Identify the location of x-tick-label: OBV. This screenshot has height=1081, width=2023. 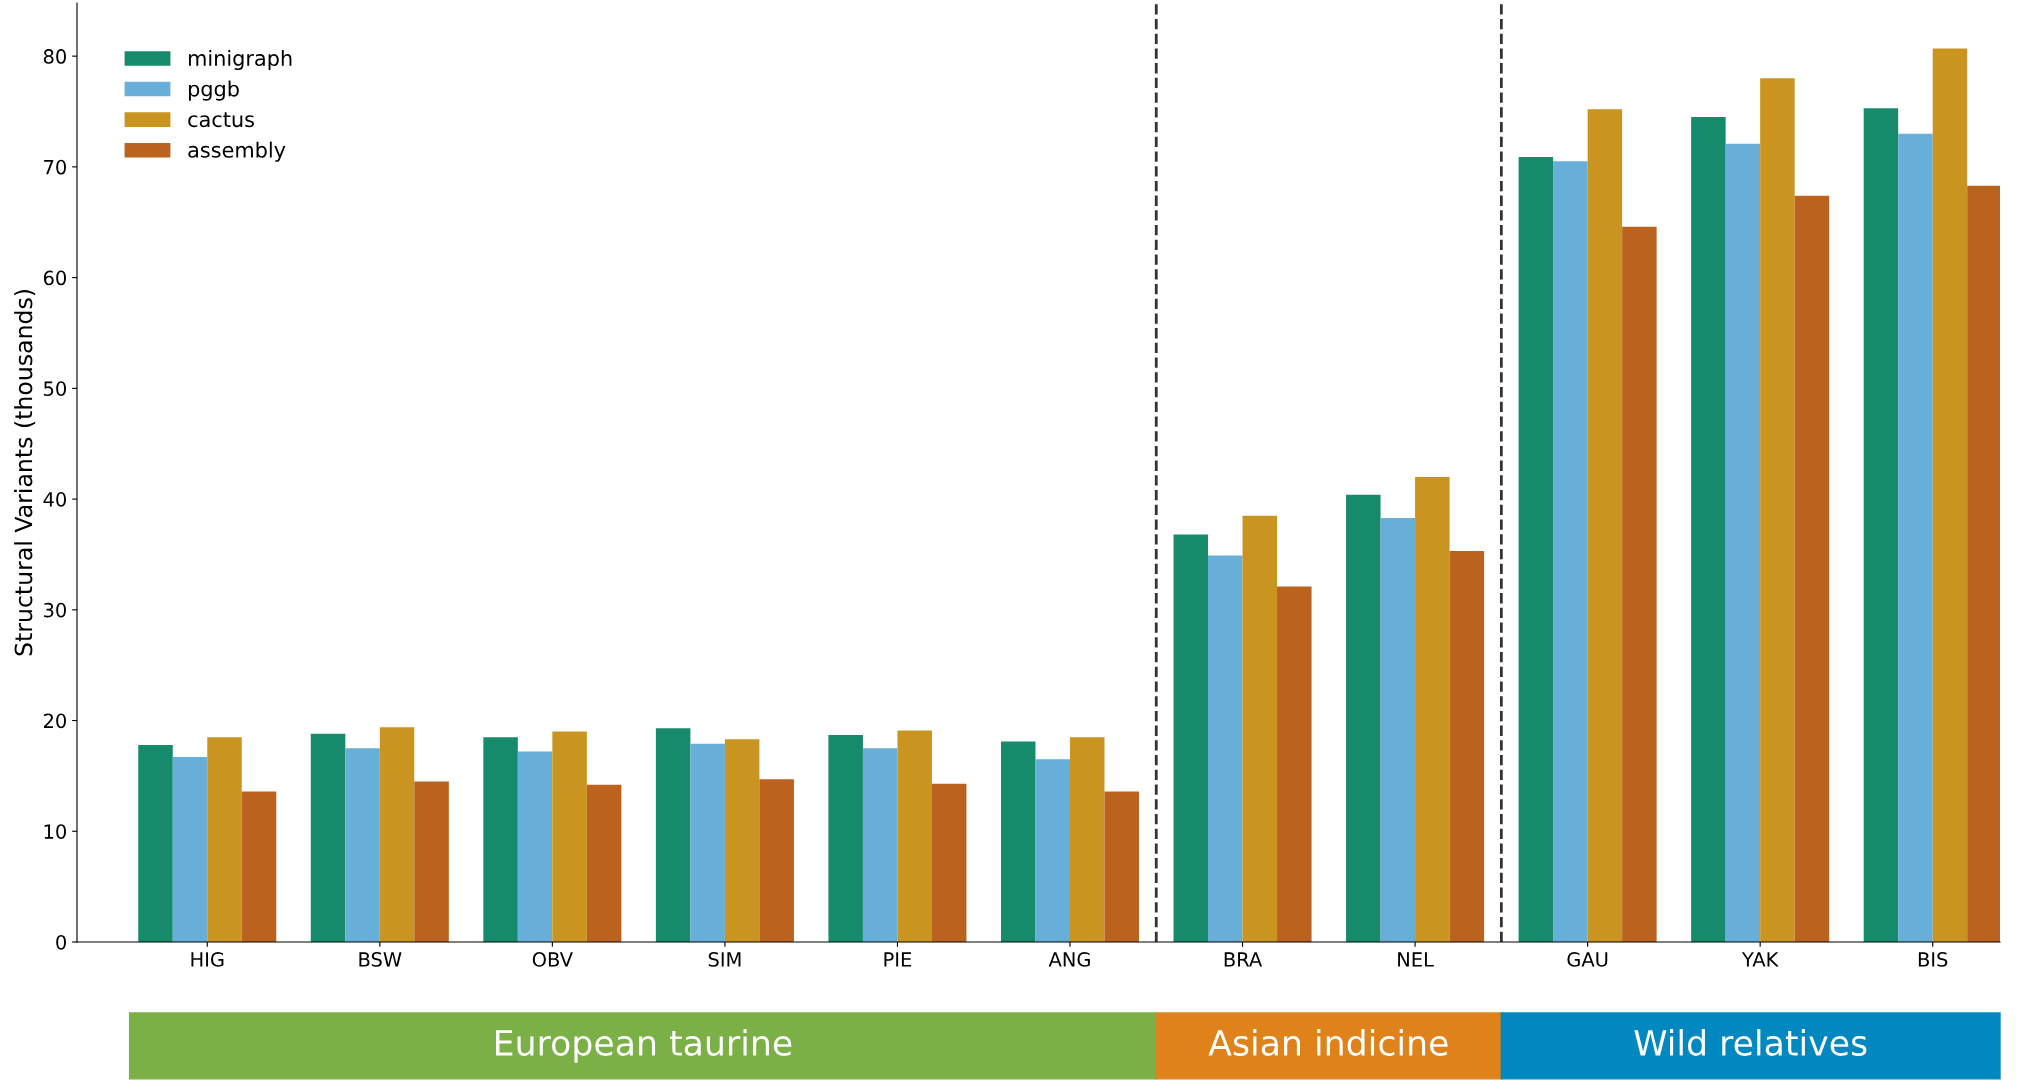
(552, 959).